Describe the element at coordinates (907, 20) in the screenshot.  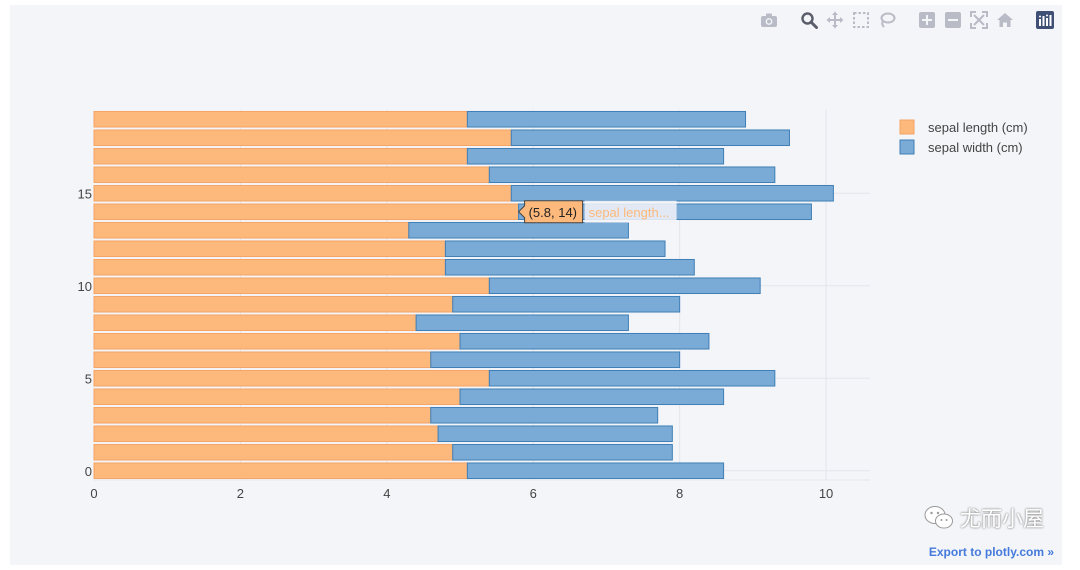
I see `modebar` at that location.